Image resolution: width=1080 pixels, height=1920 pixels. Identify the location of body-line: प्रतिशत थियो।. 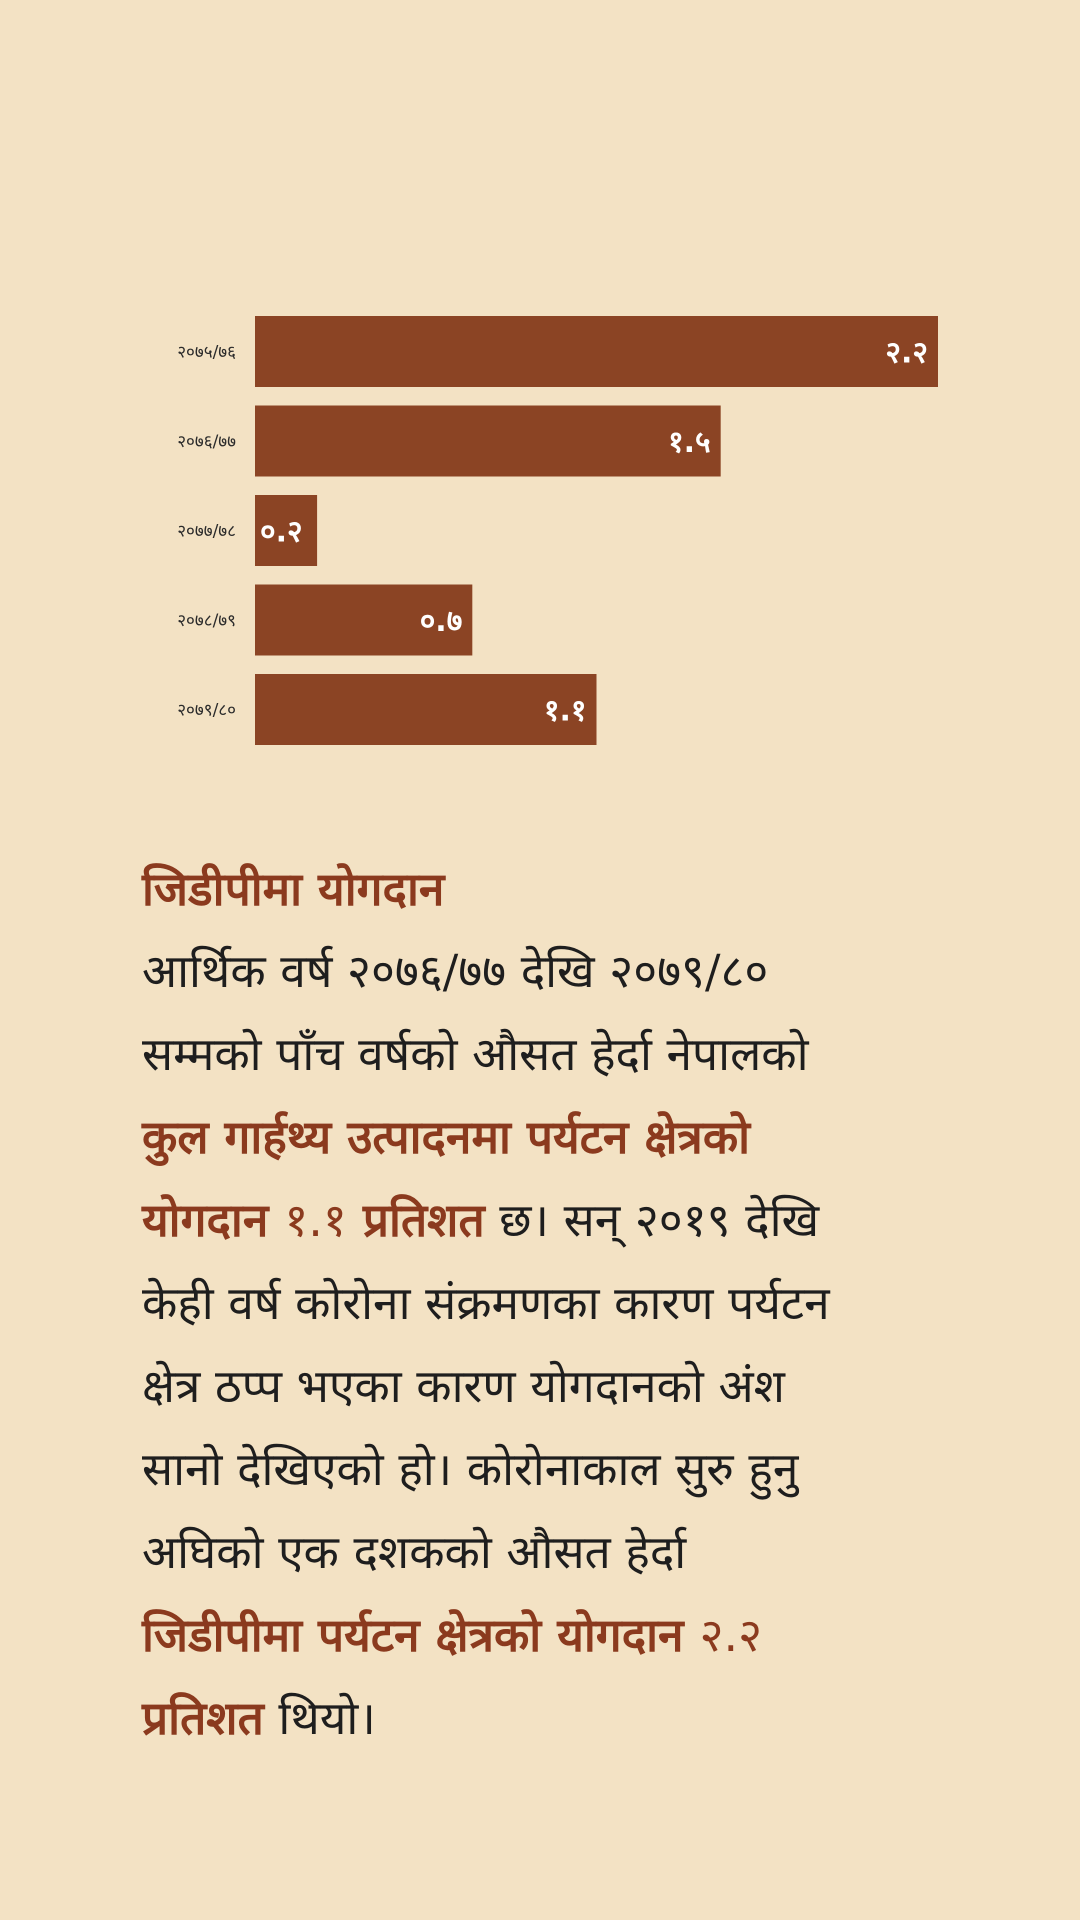
(582, 1718).